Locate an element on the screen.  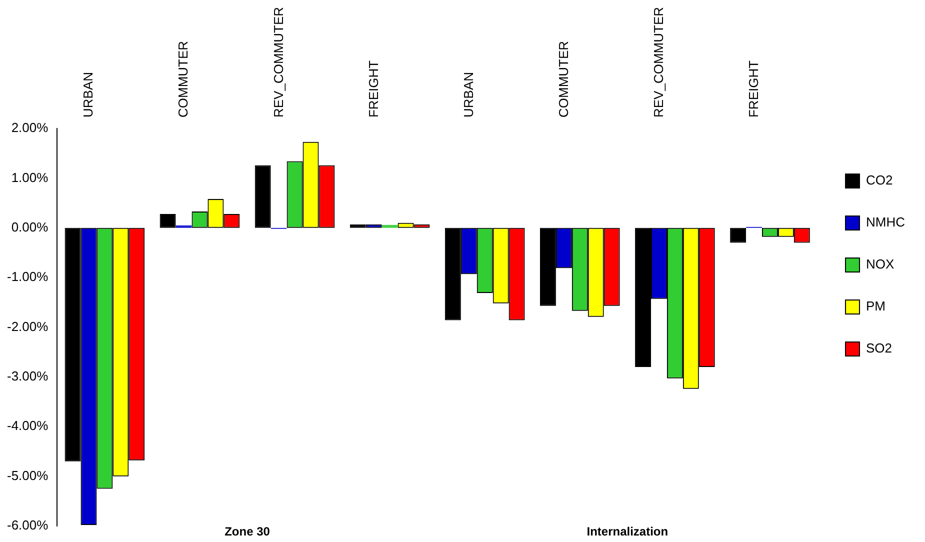
y-tick-label: -4.00% is located at coordinates (27, 426).